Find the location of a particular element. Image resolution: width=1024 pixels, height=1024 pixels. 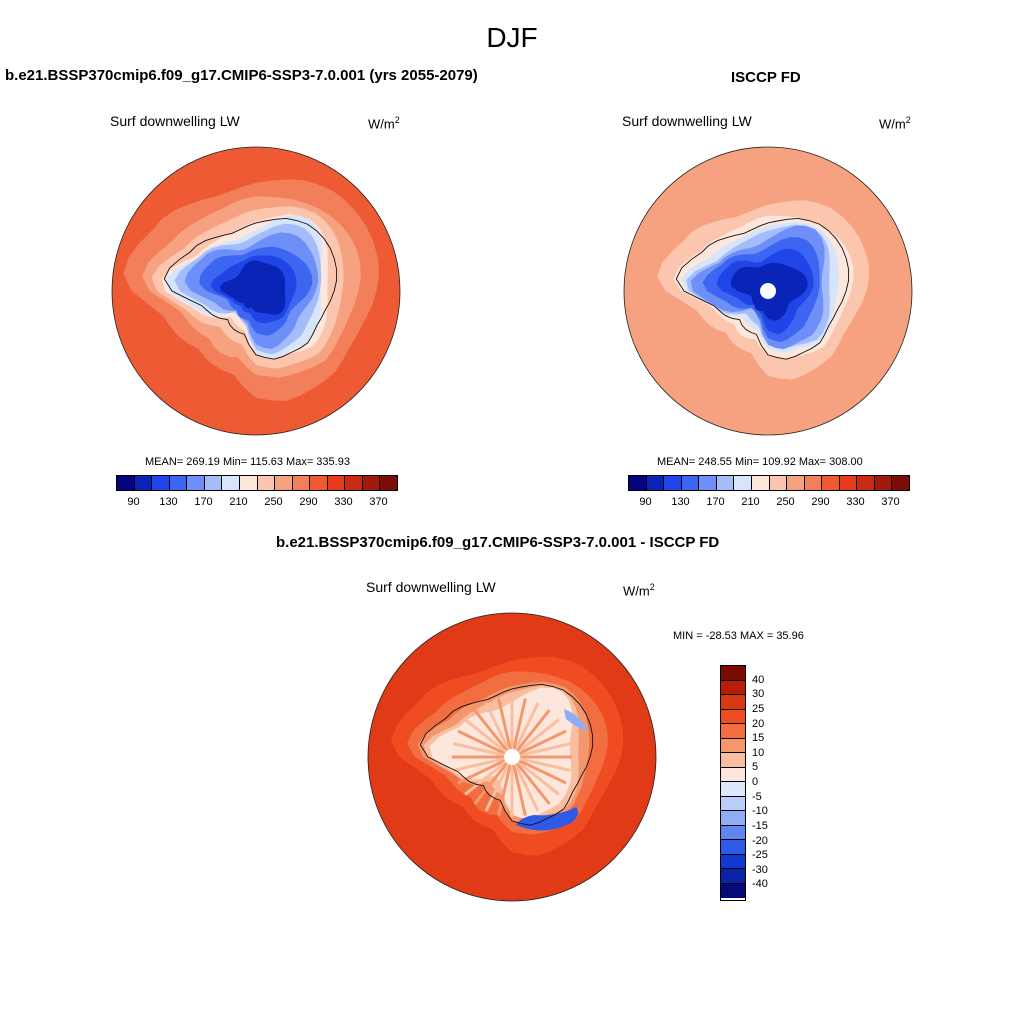

colorbar-tick-label: 130 is located at coordinates (680, 502).